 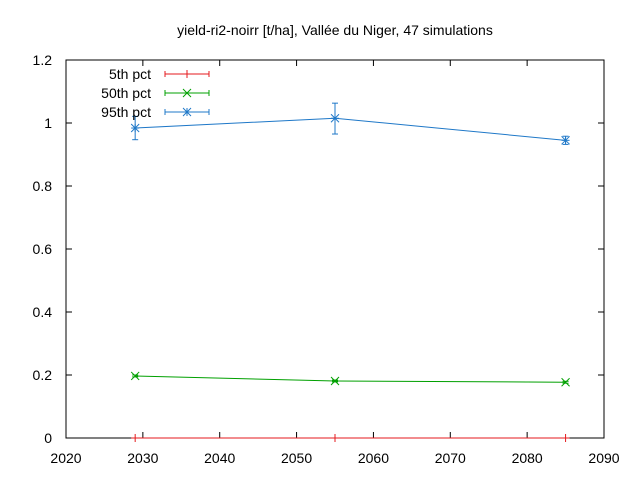 I want to click on legend-label-0: 5th pct, so click(x=130, y=74).